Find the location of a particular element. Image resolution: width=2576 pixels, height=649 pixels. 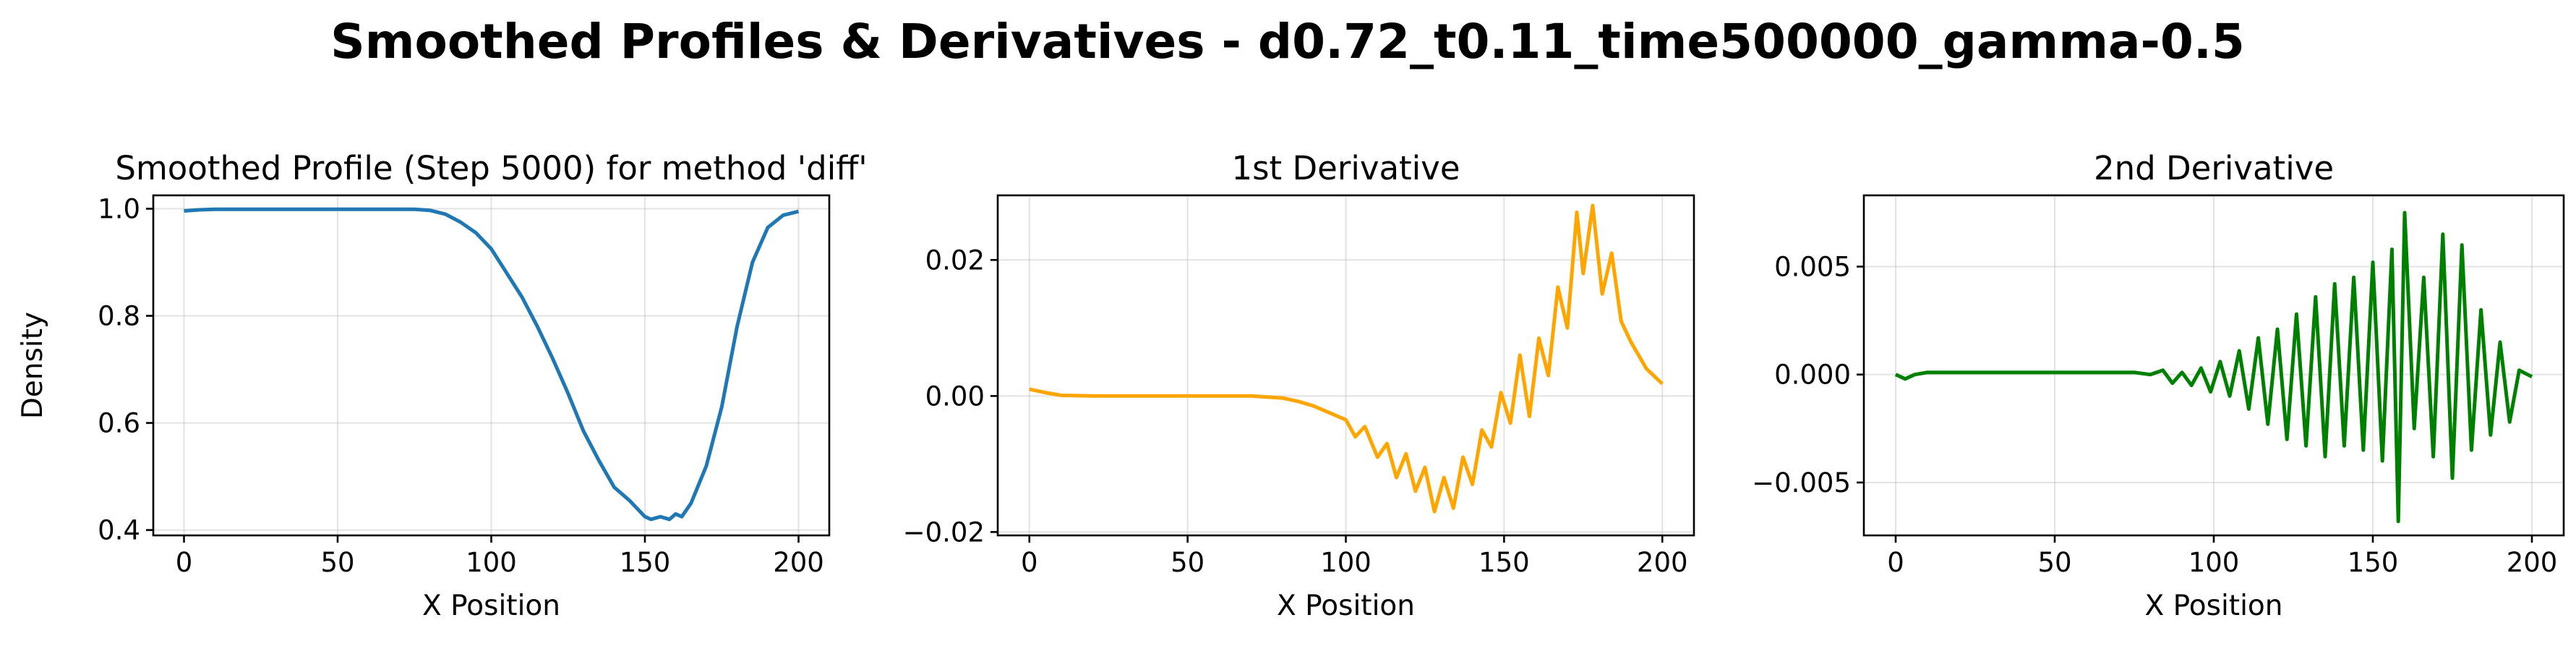

y-tick-label: 0.4 is located at coordinates (119, 530).